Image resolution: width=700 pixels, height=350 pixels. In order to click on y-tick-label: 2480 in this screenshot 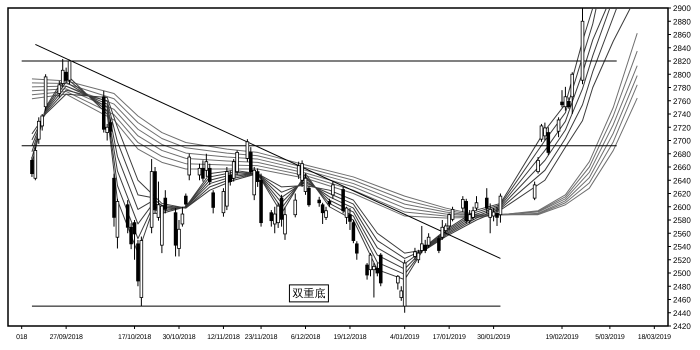, I will do `click(682, 287)`.